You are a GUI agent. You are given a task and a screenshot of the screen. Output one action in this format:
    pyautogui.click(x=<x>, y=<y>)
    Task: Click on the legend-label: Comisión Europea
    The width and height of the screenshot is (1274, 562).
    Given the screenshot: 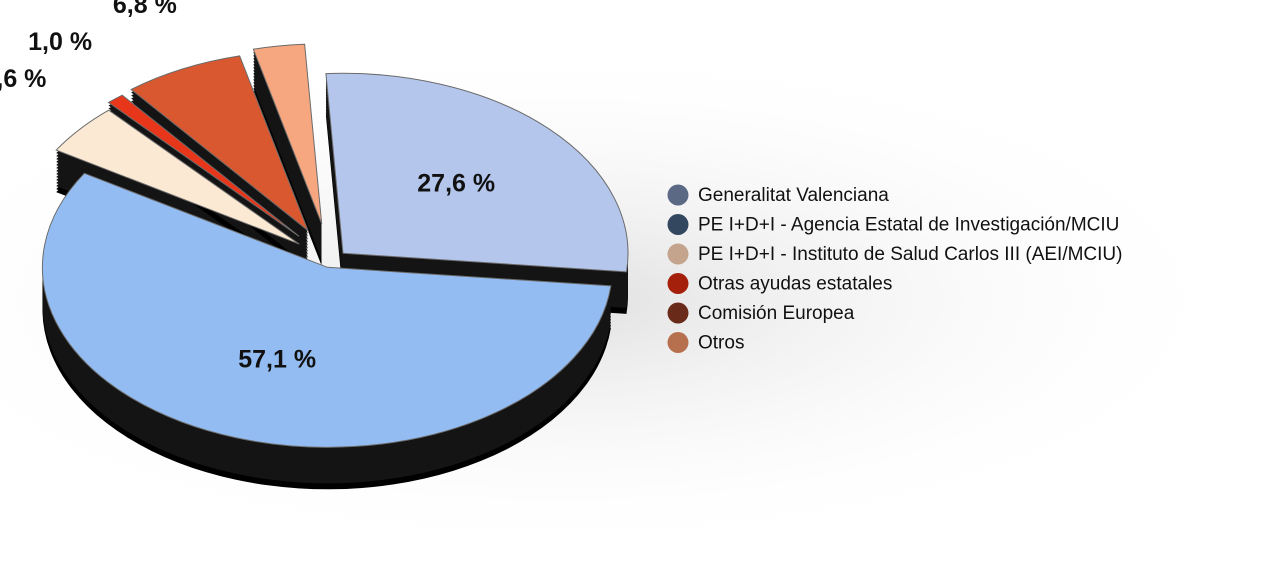 What is the action you would take?
    pyautogui.click(x=776, y=313)
    